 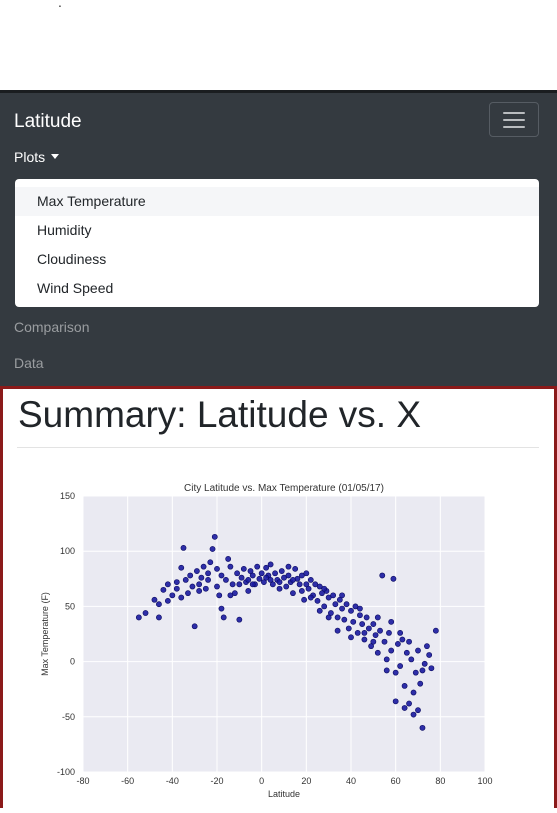 I want to click on nav-link-comparison: Comparison, so click(x=52, y=327).